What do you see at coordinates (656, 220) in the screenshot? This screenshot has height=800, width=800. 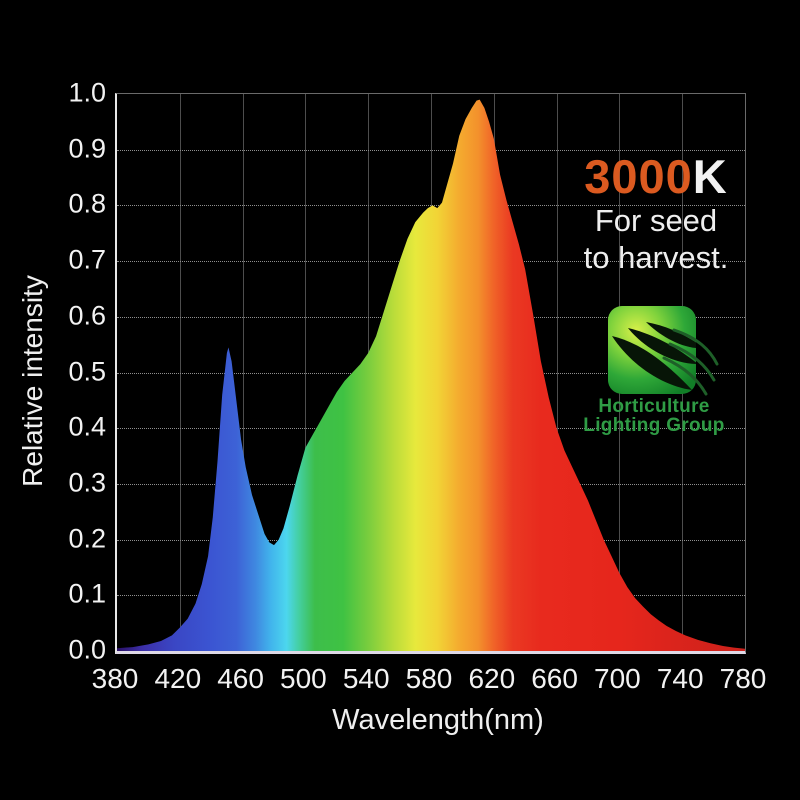 I see `tagline-line1: For seed` at bounding box center [656, 220].